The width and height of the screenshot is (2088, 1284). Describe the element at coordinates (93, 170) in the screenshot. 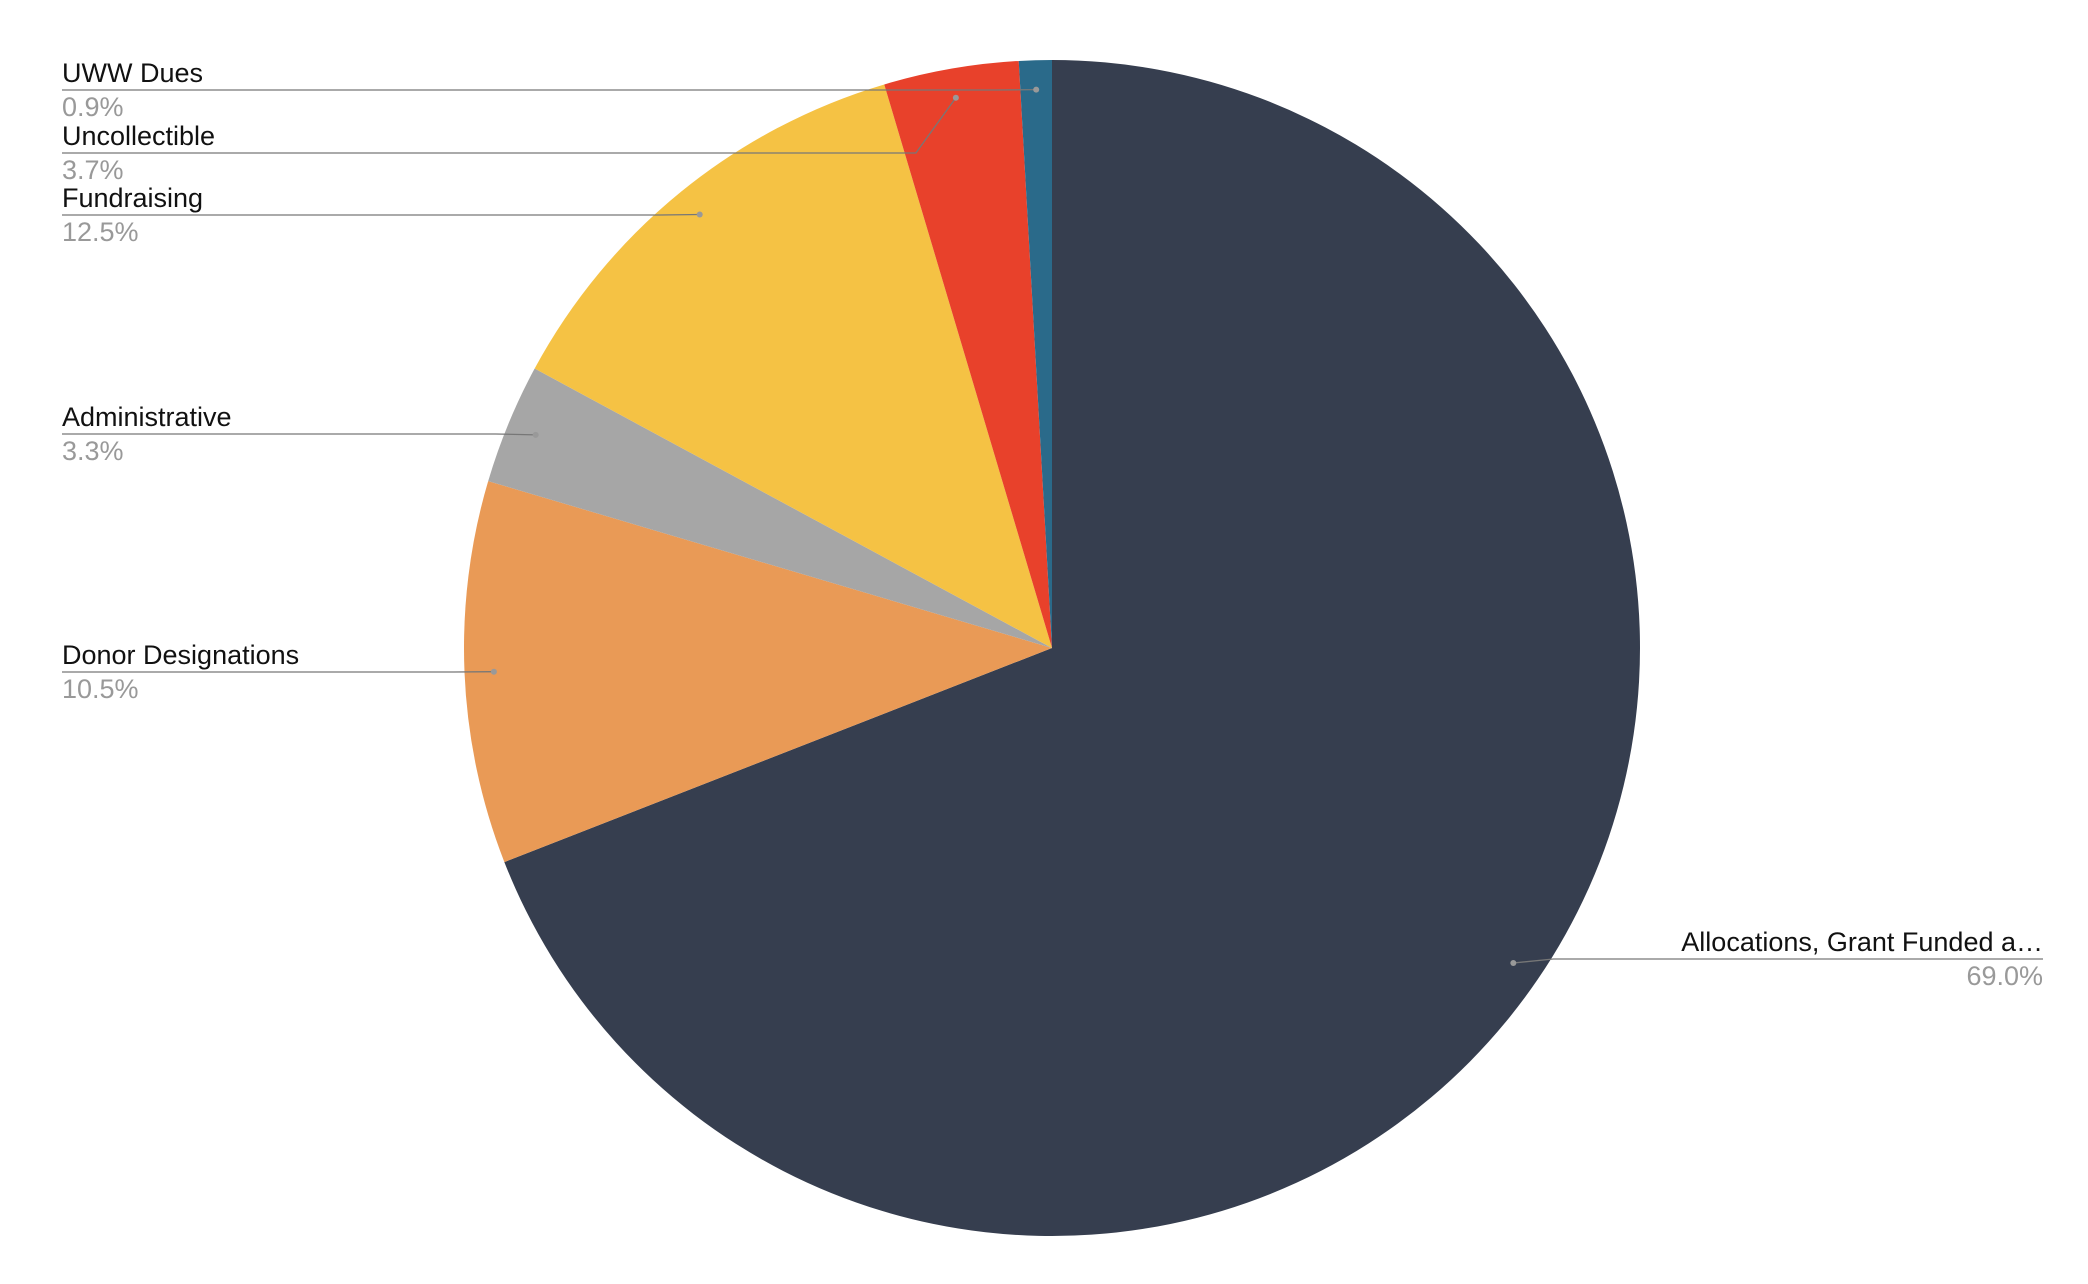

I see `slice-value-label: 3.7%` at that location.